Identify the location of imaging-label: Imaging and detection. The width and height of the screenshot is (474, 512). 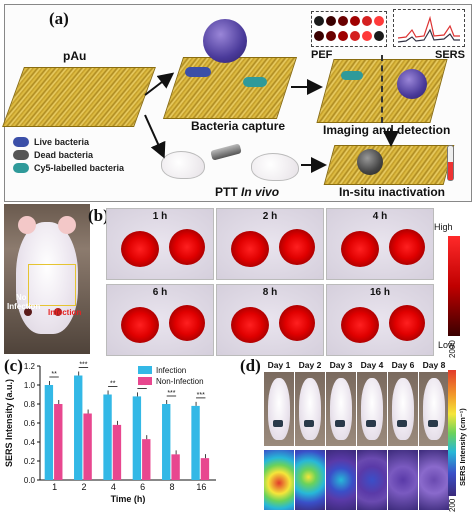
(387, 130).